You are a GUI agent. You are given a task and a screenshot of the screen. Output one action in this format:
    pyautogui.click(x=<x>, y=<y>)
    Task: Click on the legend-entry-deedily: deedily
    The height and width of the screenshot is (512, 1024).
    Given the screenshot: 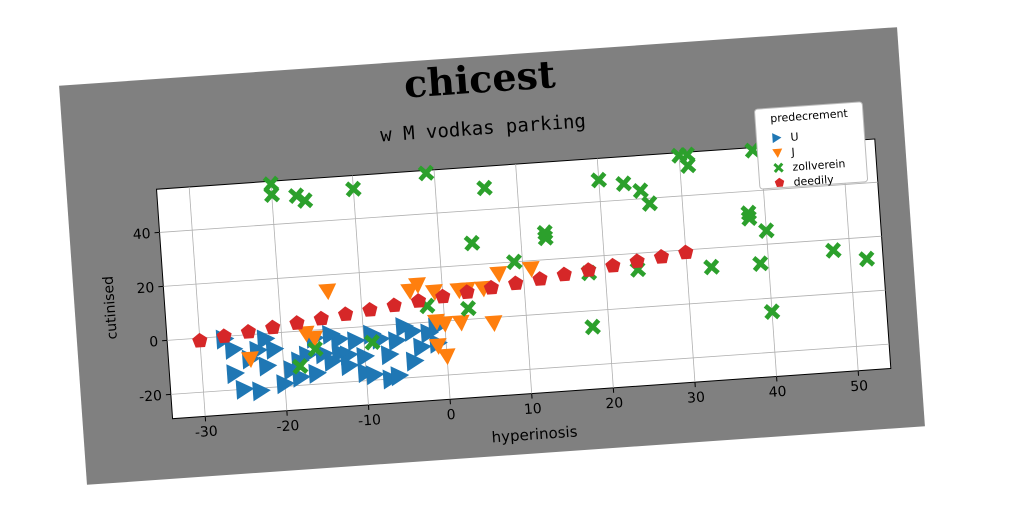 What is the action you would take?
    pyautogui.click(x=804, y=181)
    